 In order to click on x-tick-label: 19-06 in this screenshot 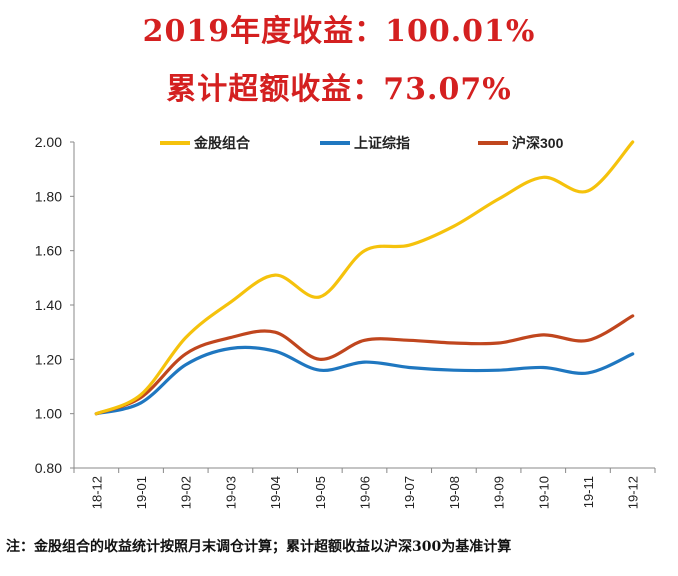, I will do `click(365, 492)`.